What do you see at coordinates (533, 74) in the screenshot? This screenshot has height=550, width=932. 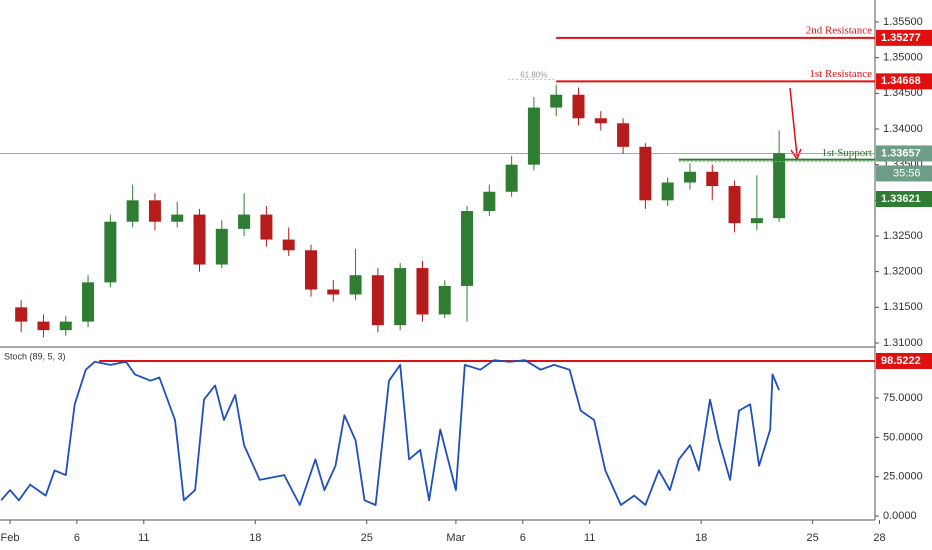 I see `fib-label: 61.80%` at bounding box center [533, 74].